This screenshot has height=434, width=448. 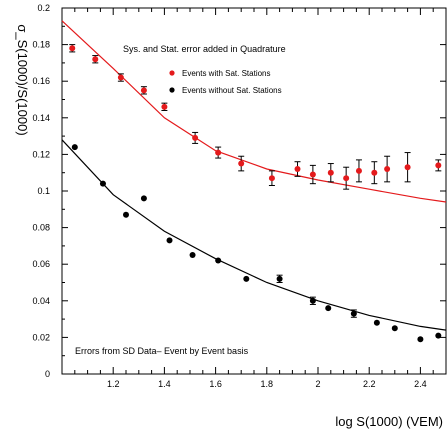 What do you see at coordinates (47, 374) in the screenshot?
I see `y-tick-label: 0` at bounding box center [47, 374].